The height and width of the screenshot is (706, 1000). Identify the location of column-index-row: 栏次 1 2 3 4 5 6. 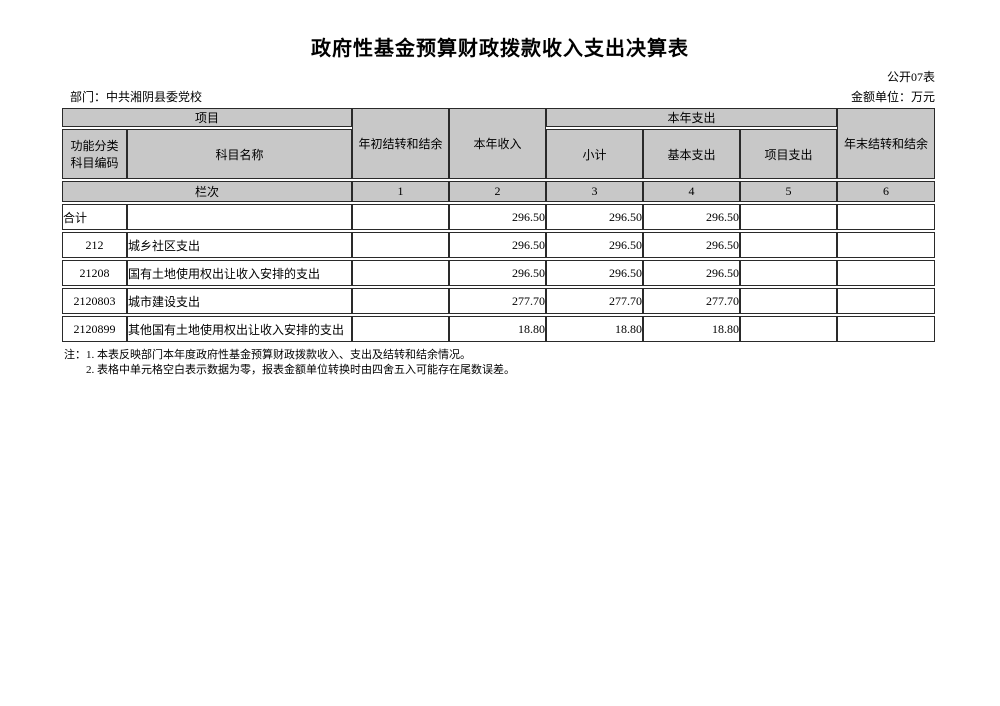
(499, 191).